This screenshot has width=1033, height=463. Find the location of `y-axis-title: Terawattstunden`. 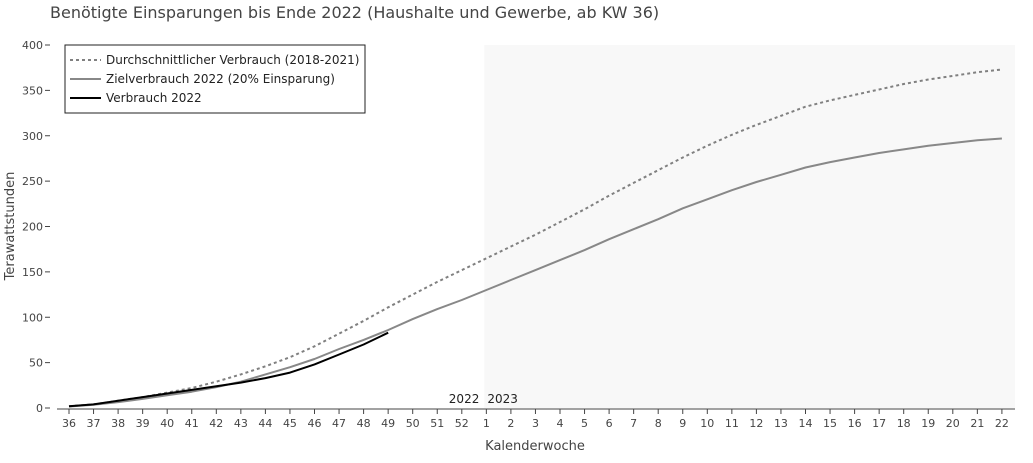

y-axis-title: Terawattstunden is located at coordinates (10, 227).